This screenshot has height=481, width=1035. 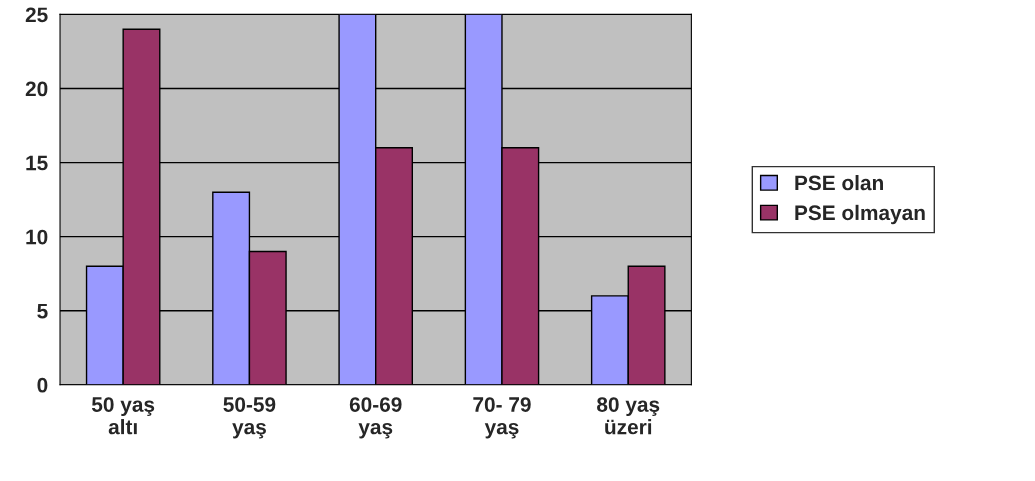 What do you see at coordinates (42, 385) in the screenshot?
I see `y-tick-label: 0` at bounding box center [42, 385].